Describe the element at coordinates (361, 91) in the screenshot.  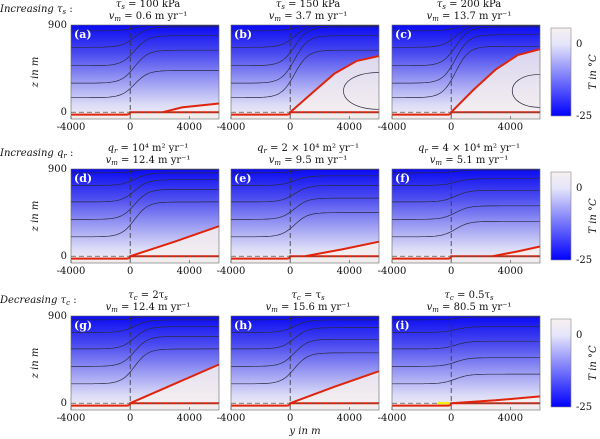
I see `closed-isotherm` at that location.